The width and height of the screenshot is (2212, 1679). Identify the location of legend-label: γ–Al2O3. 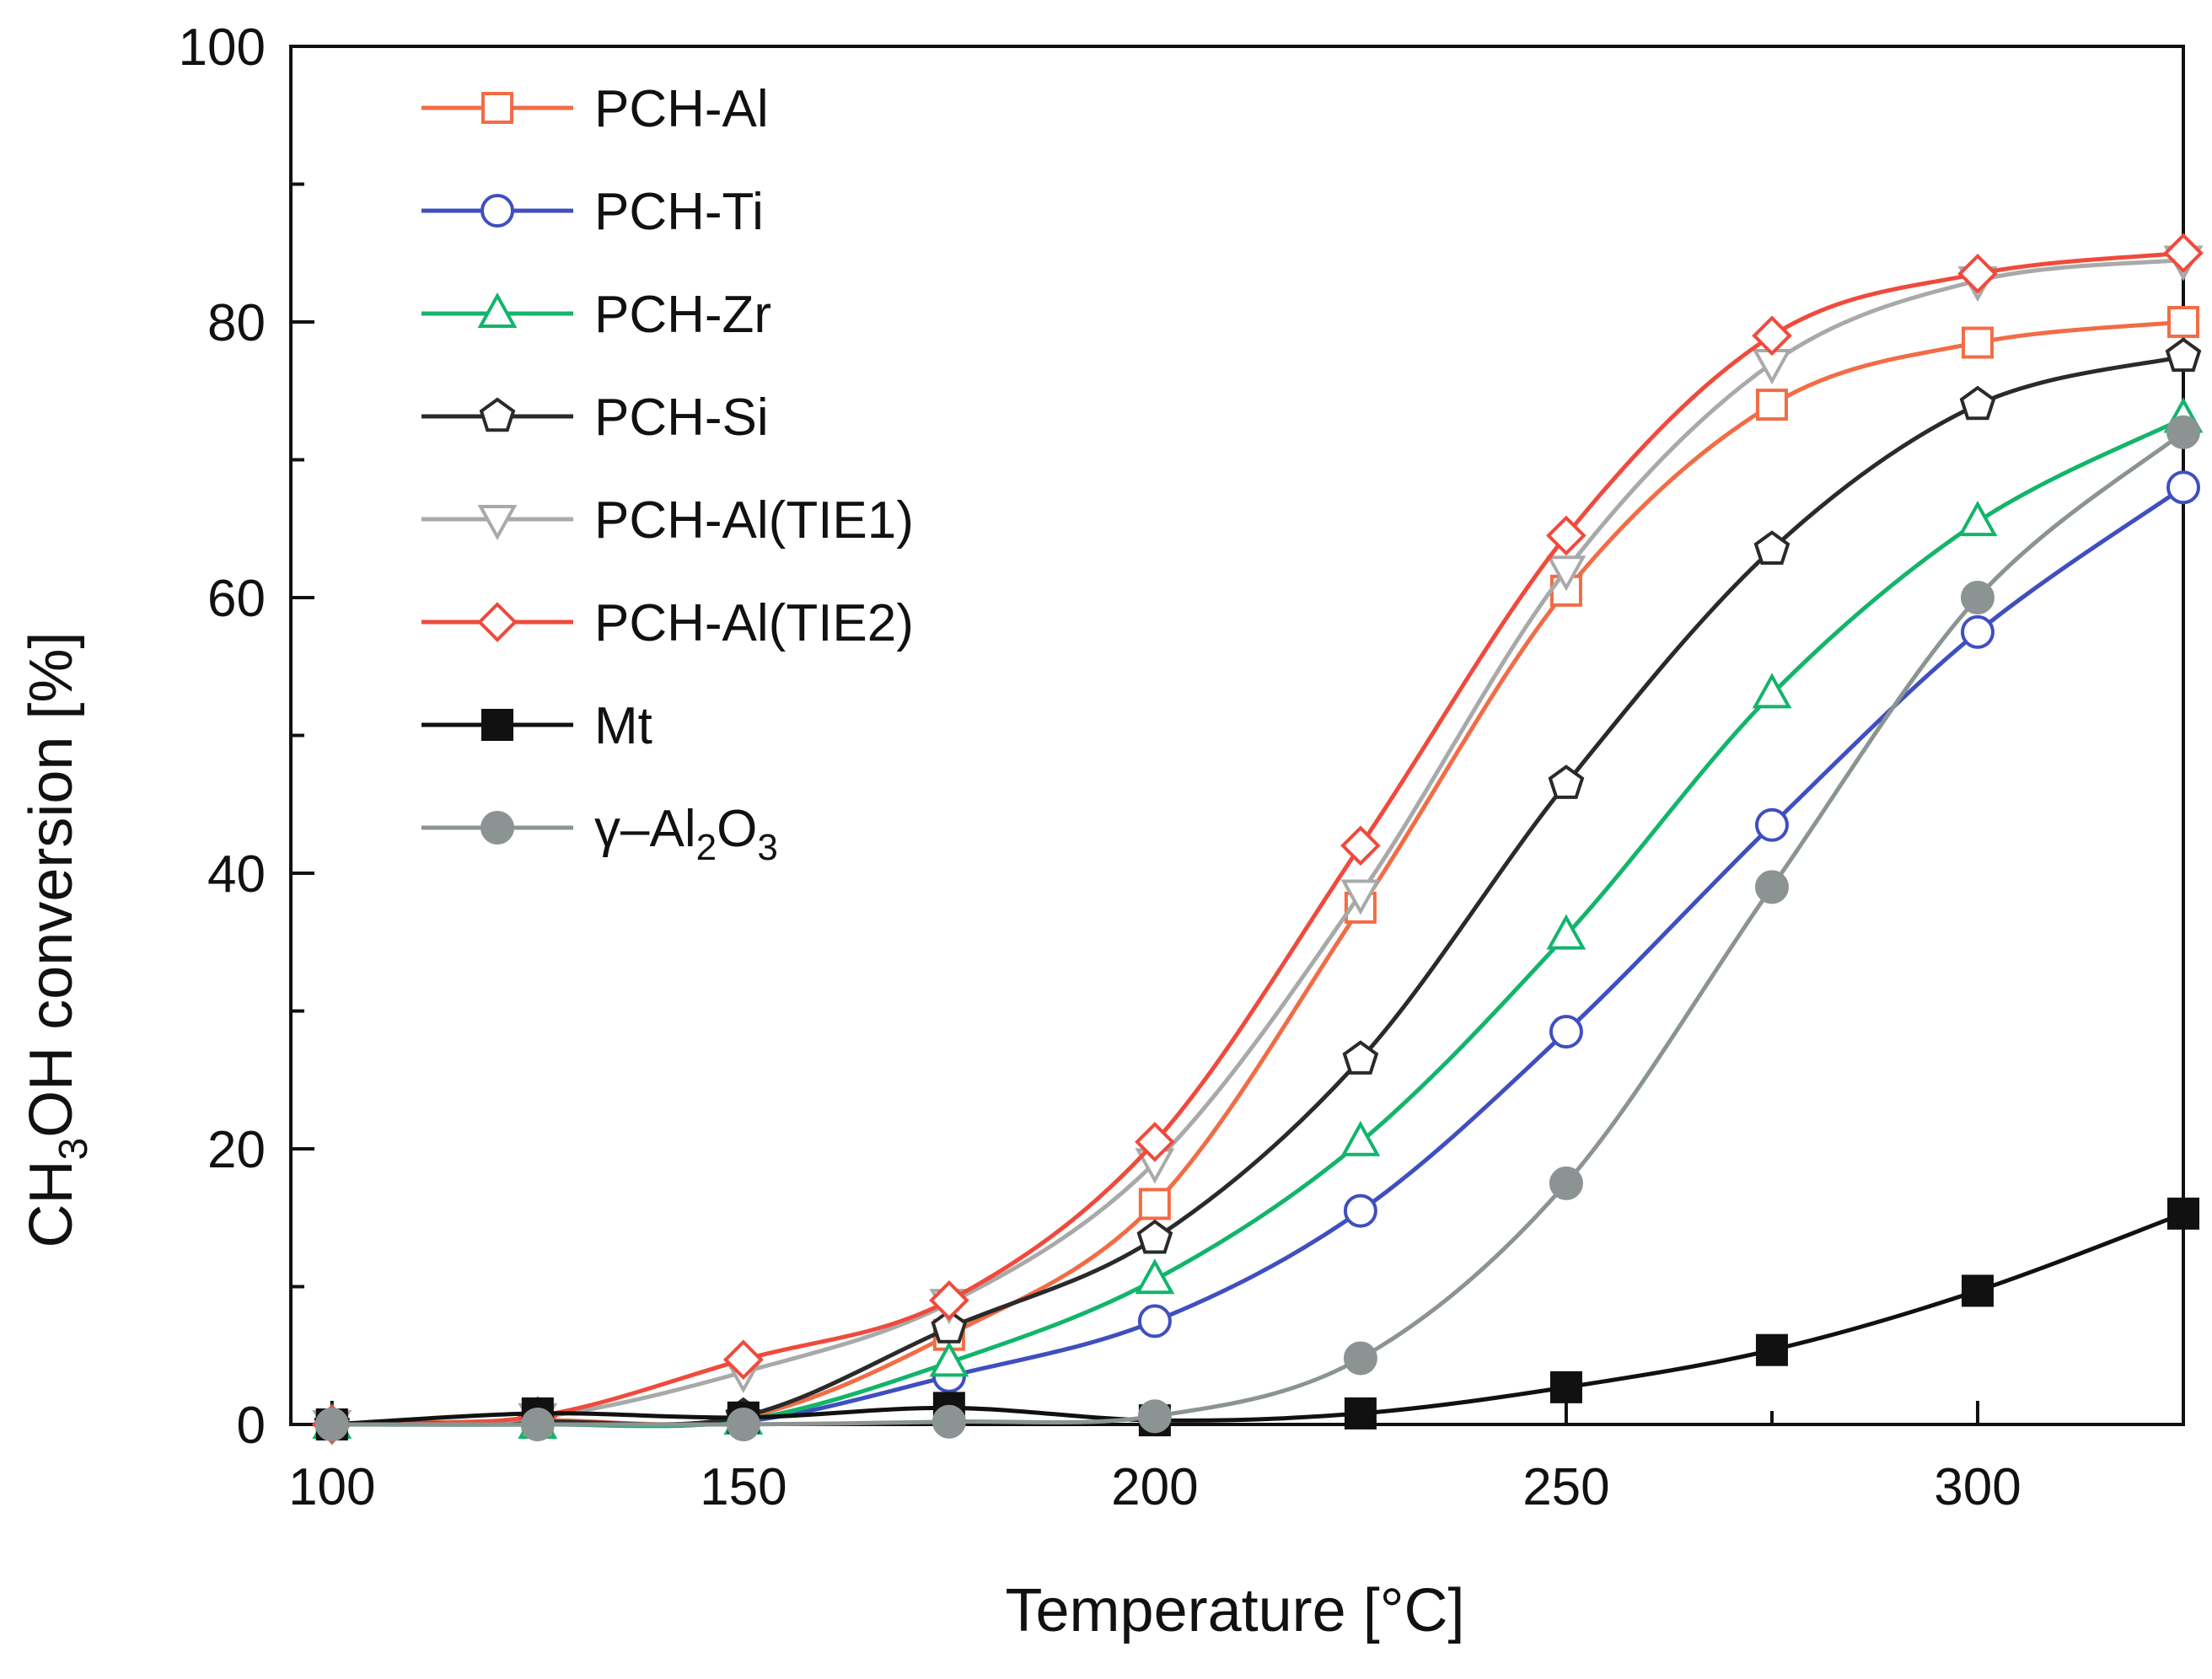
(686, 834).